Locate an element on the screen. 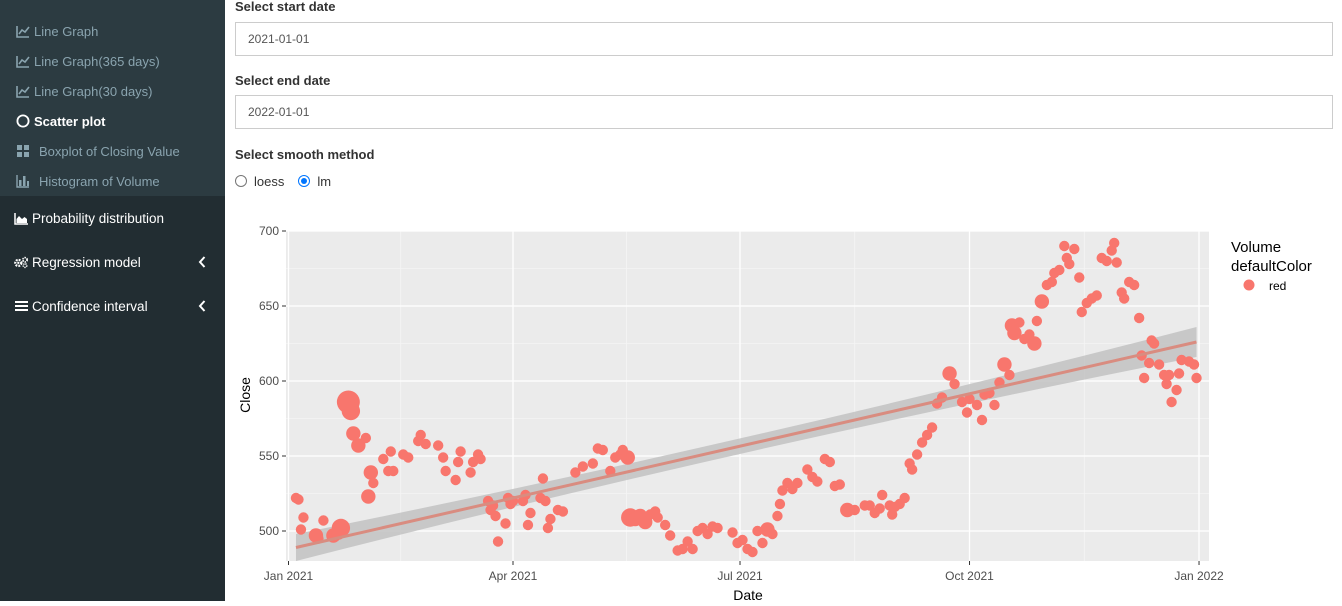  y-tick-label: 500 is located at coordinates (269, 531).